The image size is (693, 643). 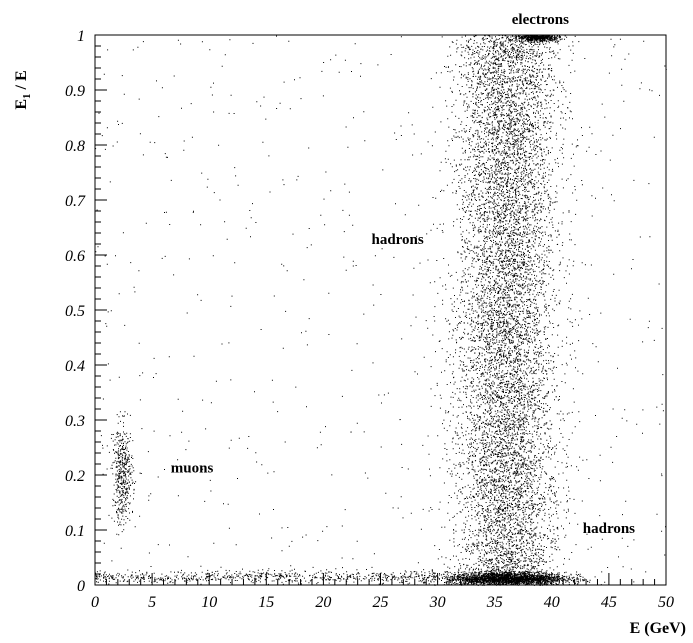 I want to click on y-axis-title: E1 / E, so click(x=23, y=89).